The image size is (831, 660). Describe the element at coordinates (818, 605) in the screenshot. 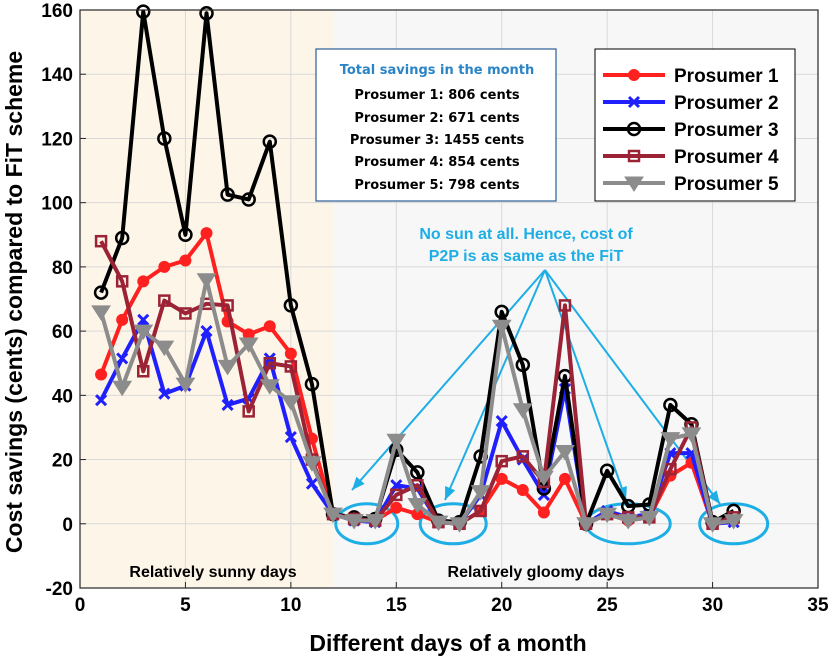

I see `x-tick-label: 35` at that location.